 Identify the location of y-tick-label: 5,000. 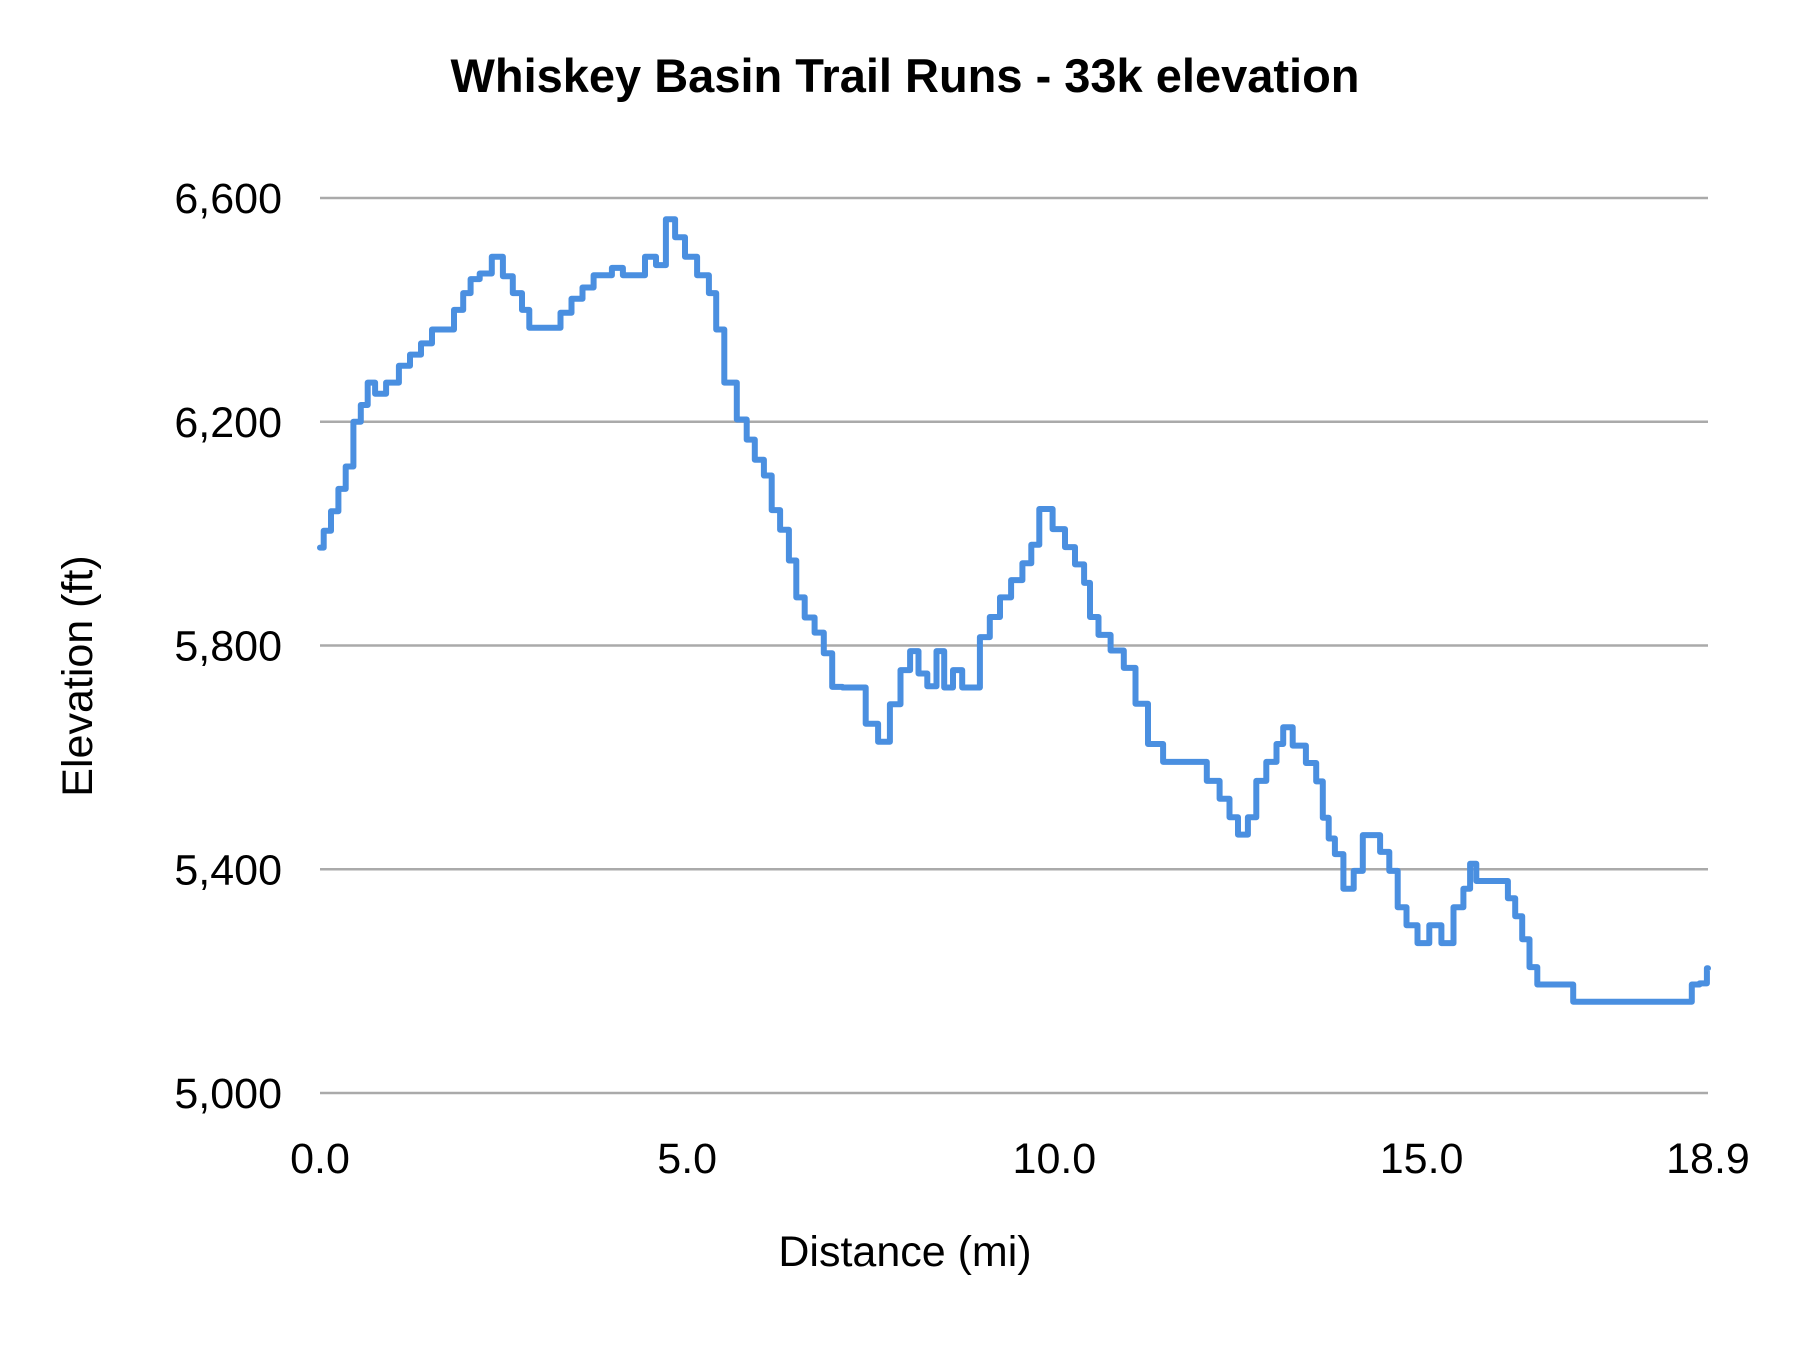
(228, 1094).